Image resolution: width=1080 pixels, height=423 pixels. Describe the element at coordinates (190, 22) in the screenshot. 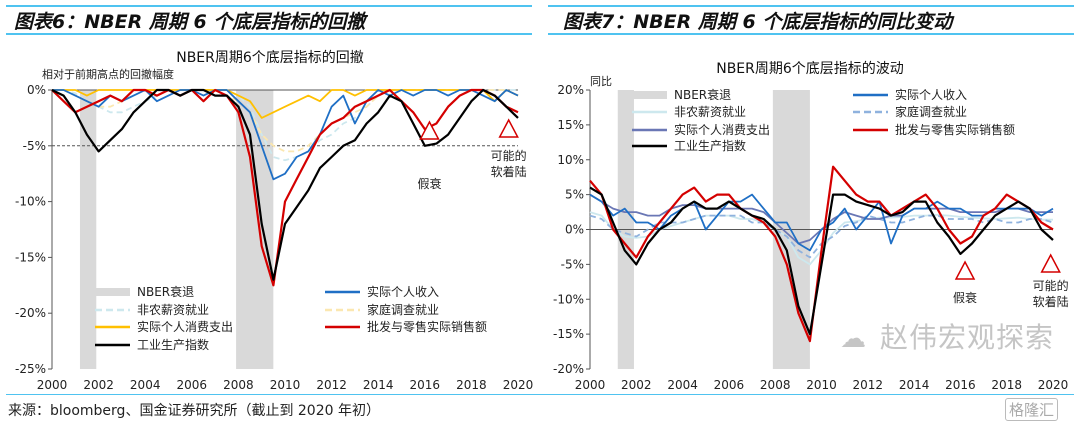

I see `figure-6-title: 图表6：NBER 周期 6 个底层指标的回撤` at that location.